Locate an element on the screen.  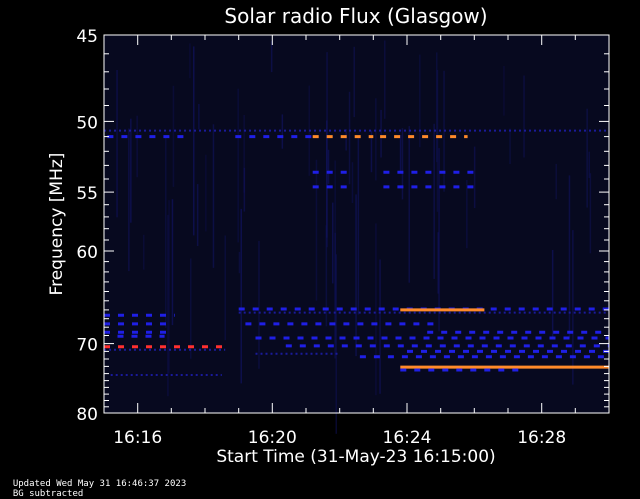
y-tick-label: 70 is located at coordinates (87, 346).